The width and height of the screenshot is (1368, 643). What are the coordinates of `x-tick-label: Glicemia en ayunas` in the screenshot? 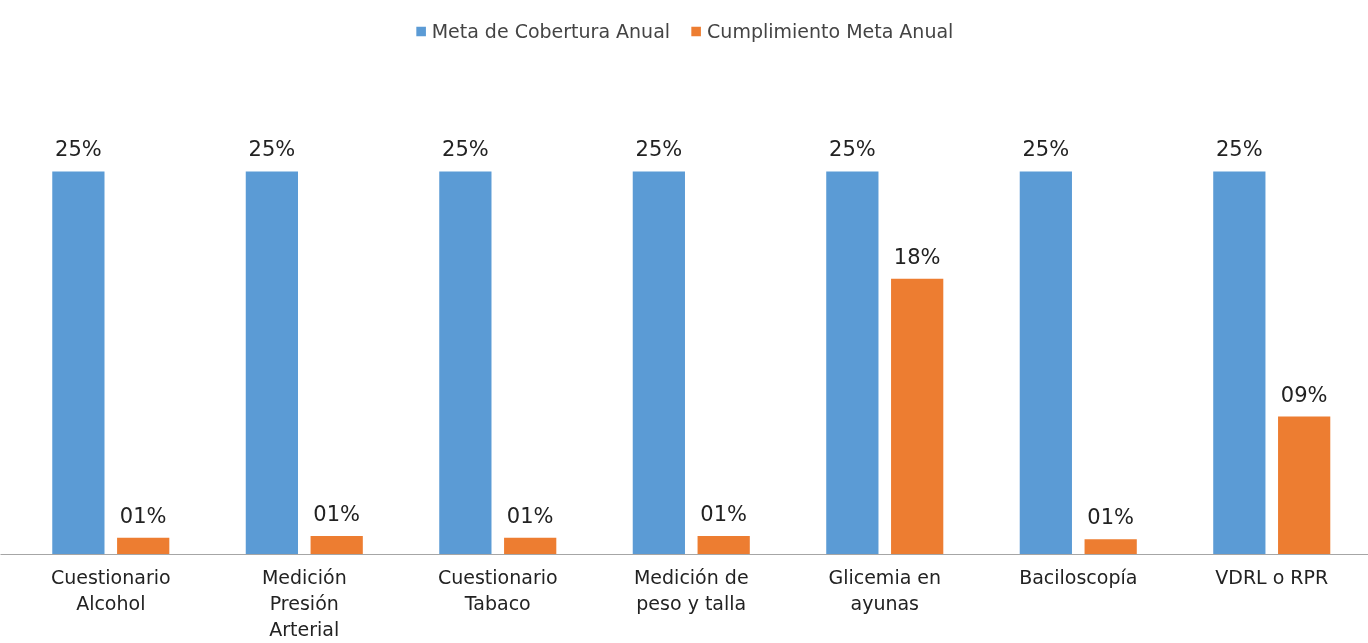 It's located at (885, 589).